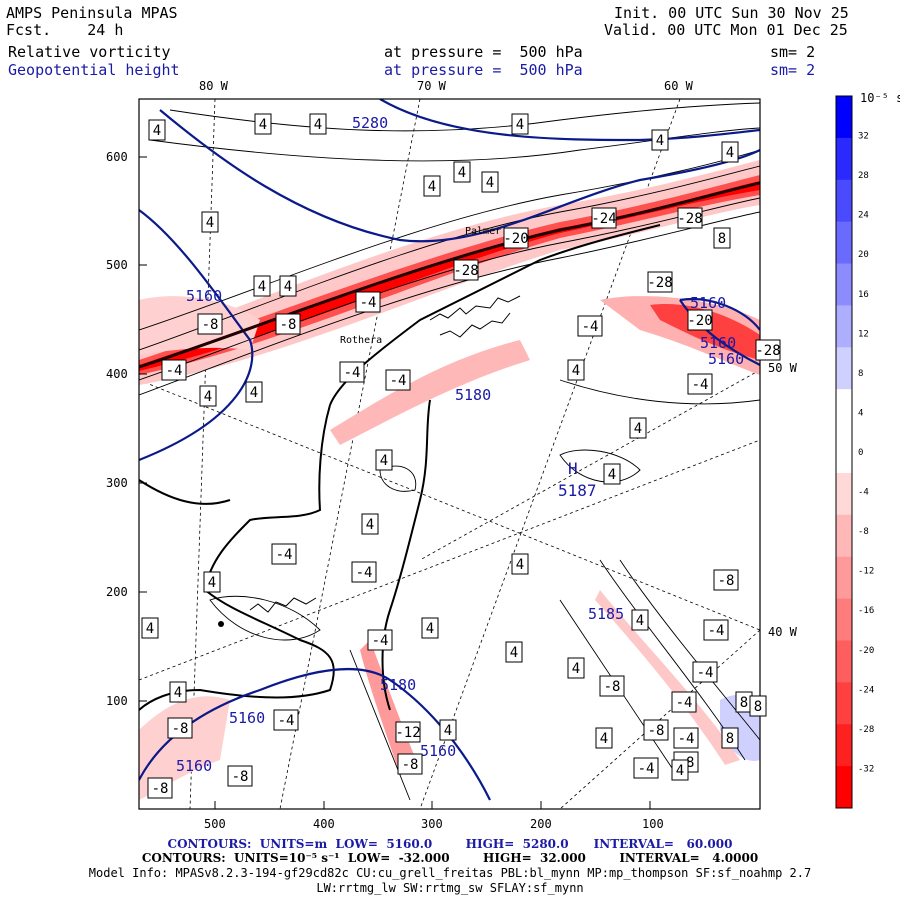 This screenshot has width=900, height=900. What do you see at coordinates (459, 176) in the screenshot?
I see `height-contour-mid` at bounding box center [459, 176].